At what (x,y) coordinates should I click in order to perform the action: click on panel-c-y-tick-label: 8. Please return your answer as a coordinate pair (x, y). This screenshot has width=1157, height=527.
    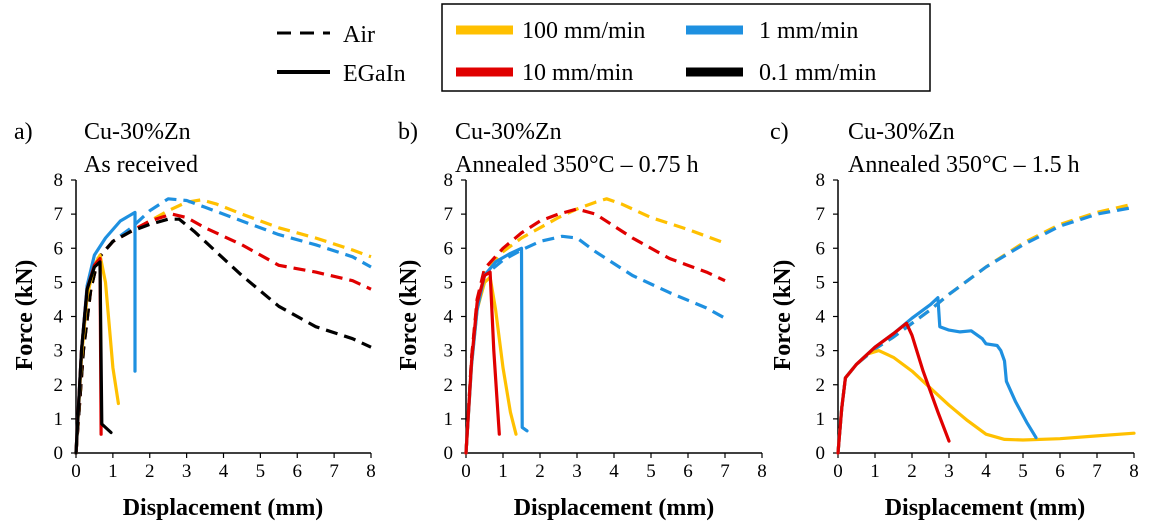
    Looking at the image, I should click on (821, 180).